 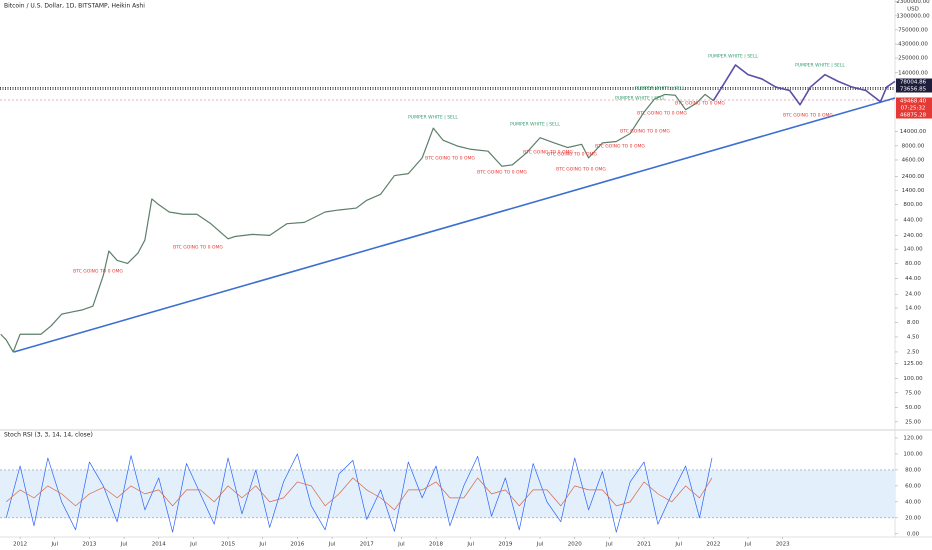 What do you see at coordinates (913, 58) in the screenshot?
I see `y-tick-label: 250000.00` at bounding box center [913, 58].